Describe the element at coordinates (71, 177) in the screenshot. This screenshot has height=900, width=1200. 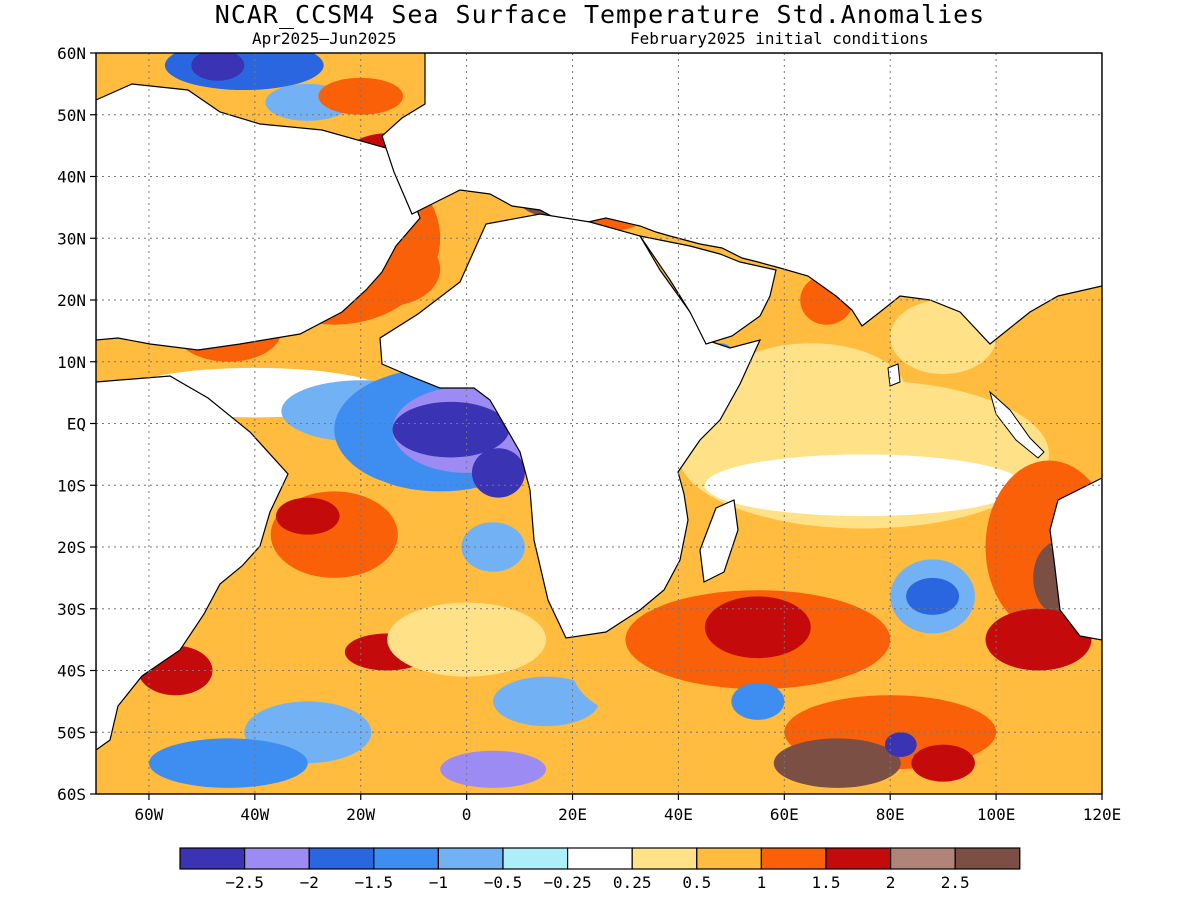
I see `lat-tick-label: 40N` at that location.